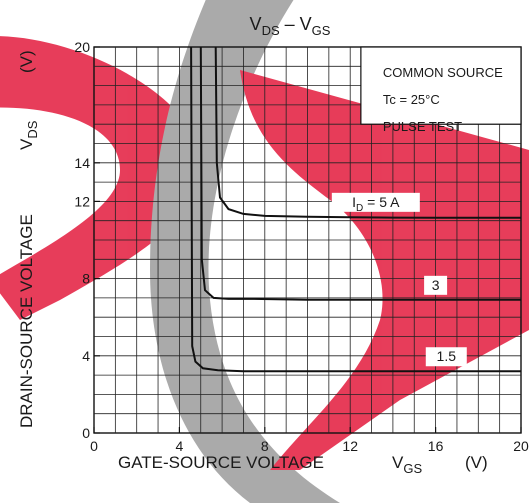 Image resolution: width=529 pixels, height=503 pixels. I want to click on series-label: 3, so click(436, 285).